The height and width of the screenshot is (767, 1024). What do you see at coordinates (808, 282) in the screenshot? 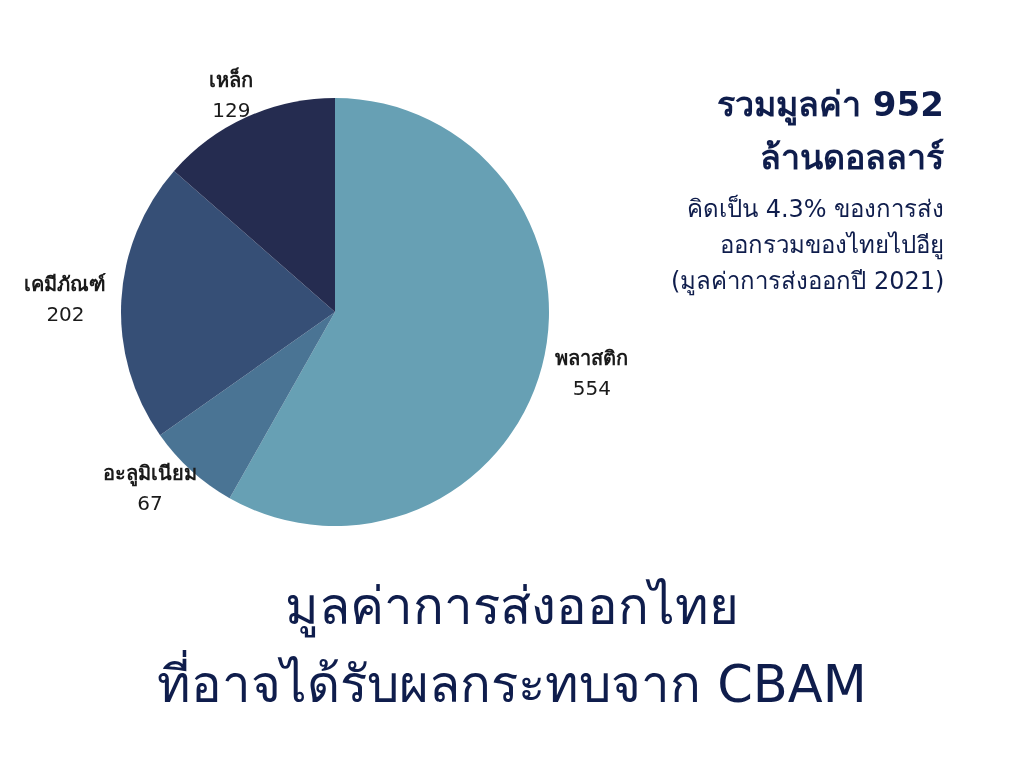
I see `annotation: (มูลค่าการส่งออกปี 2021)` at bounding box center [808, 282].